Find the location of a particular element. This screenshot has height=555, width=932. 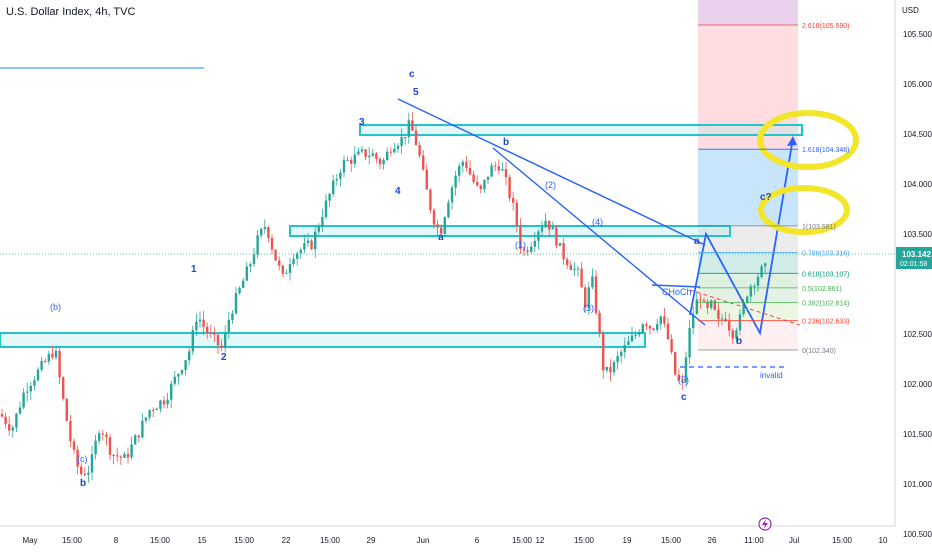

time-tick-label: 19 is located at coordinates (627, 540).